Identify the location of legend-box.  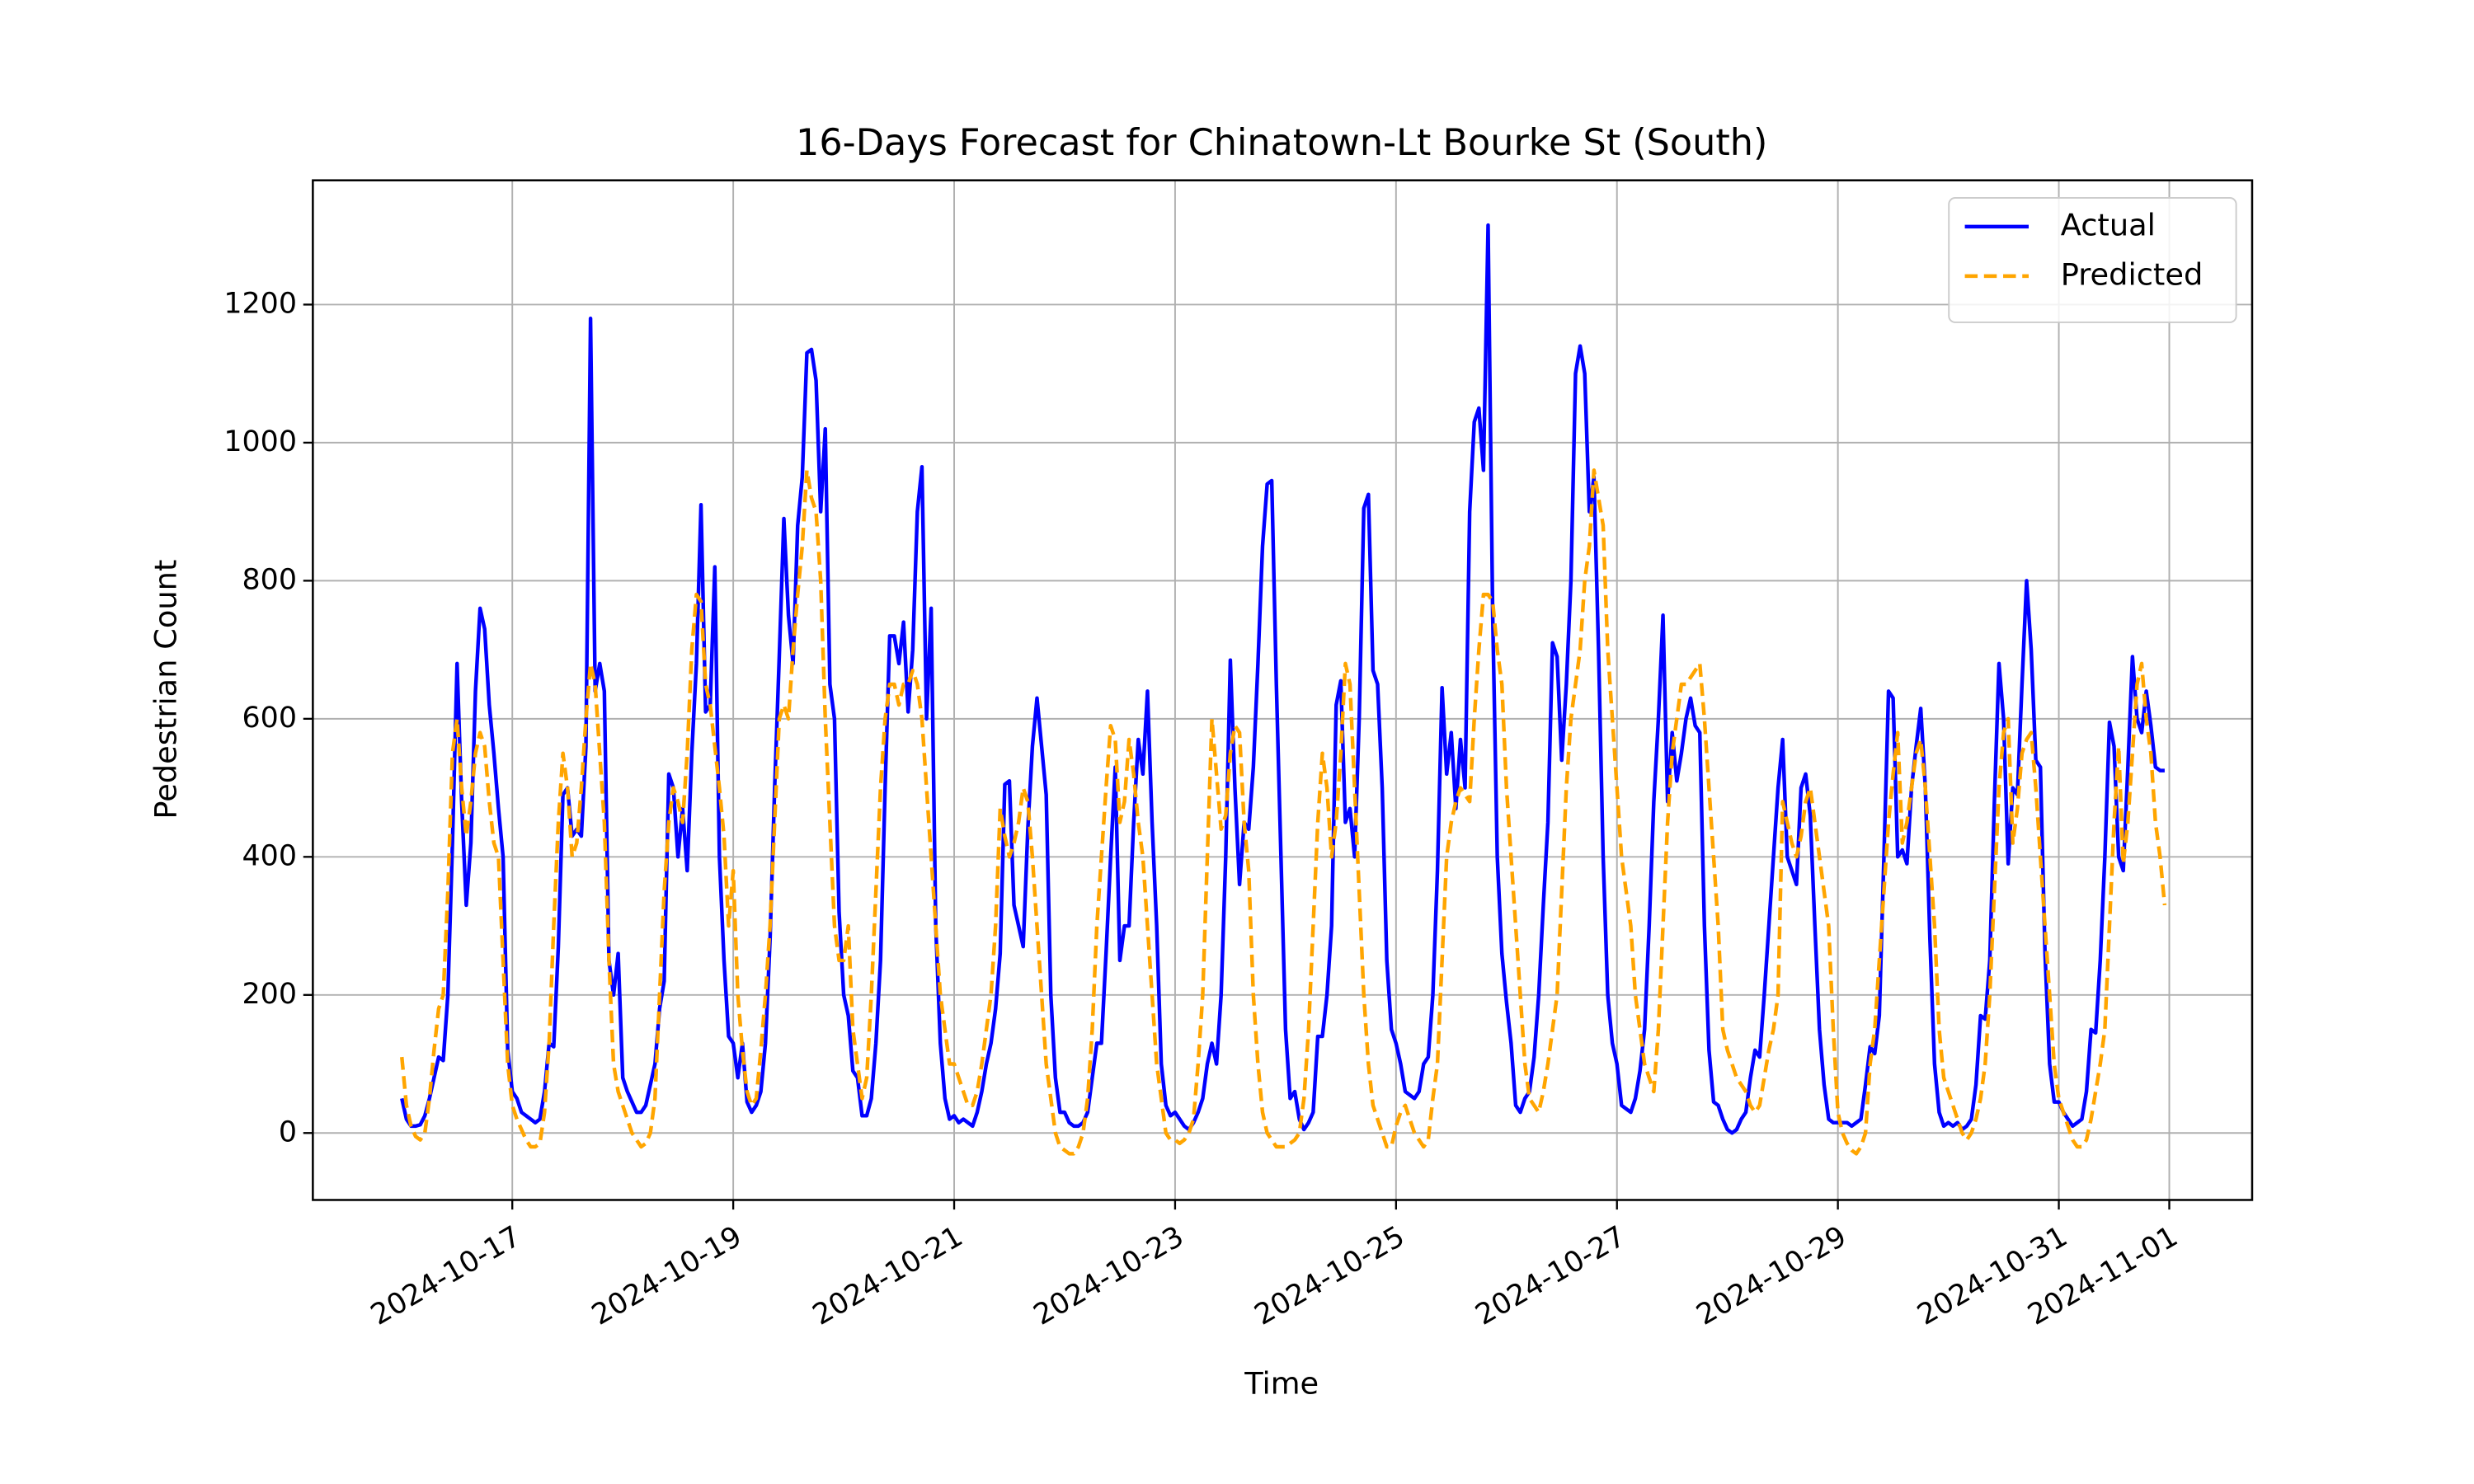
(2092, 260).